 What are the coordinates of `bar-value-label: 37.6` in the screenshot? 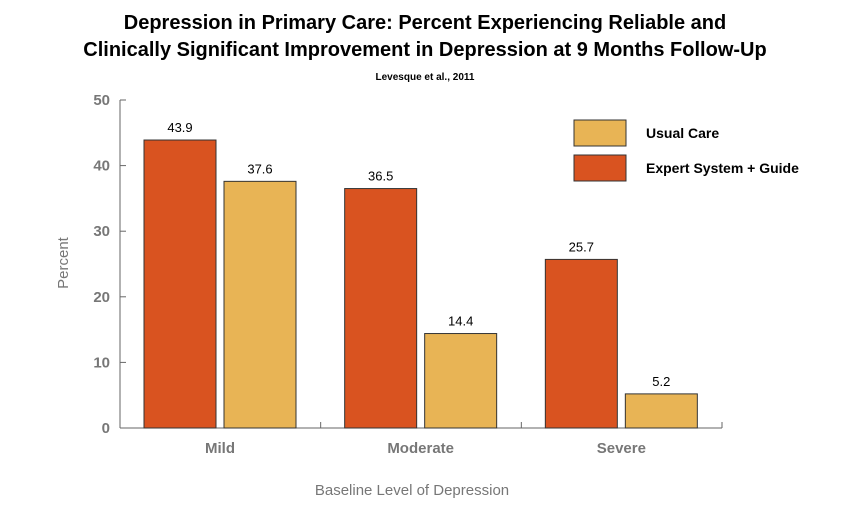 It's located at (259, 168).